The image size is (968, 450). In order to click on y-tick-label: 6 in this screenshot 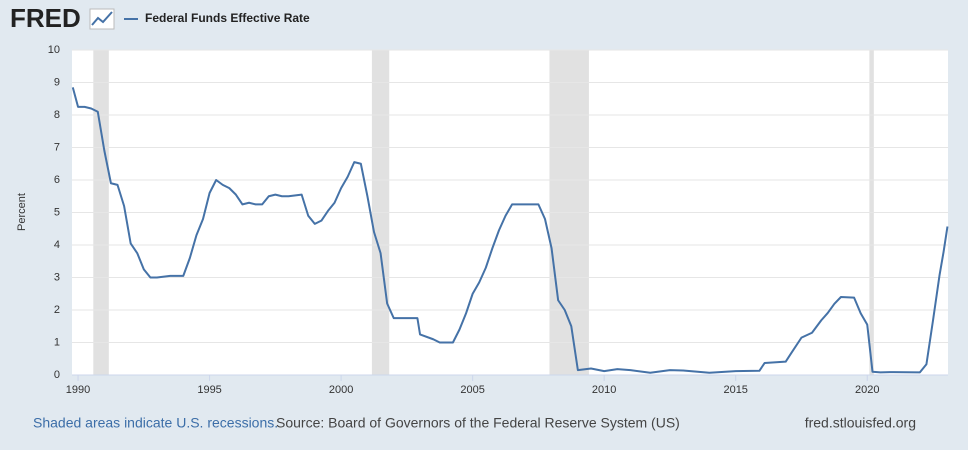, I will do `click(57, 180)`.